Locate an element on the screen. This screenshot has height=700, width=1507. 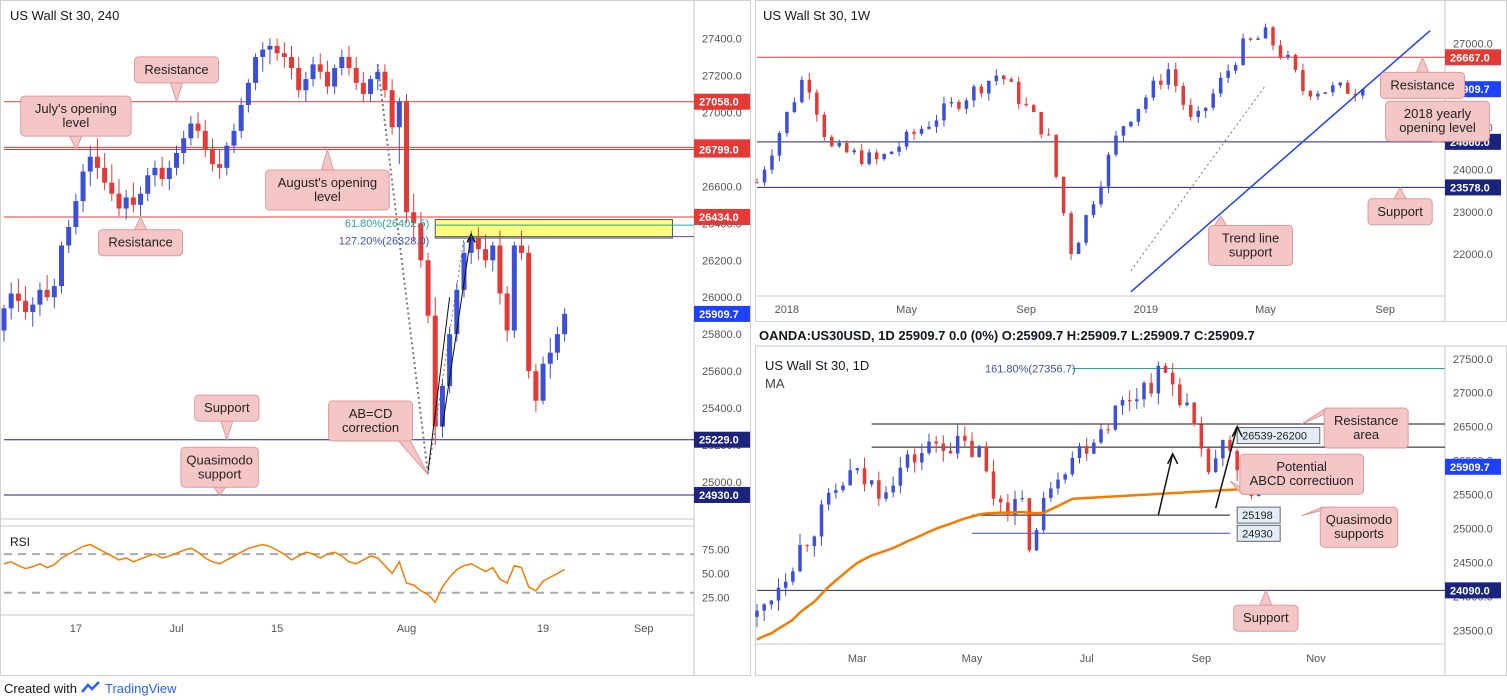
callout-text: level is located at coordinates (76, 122).